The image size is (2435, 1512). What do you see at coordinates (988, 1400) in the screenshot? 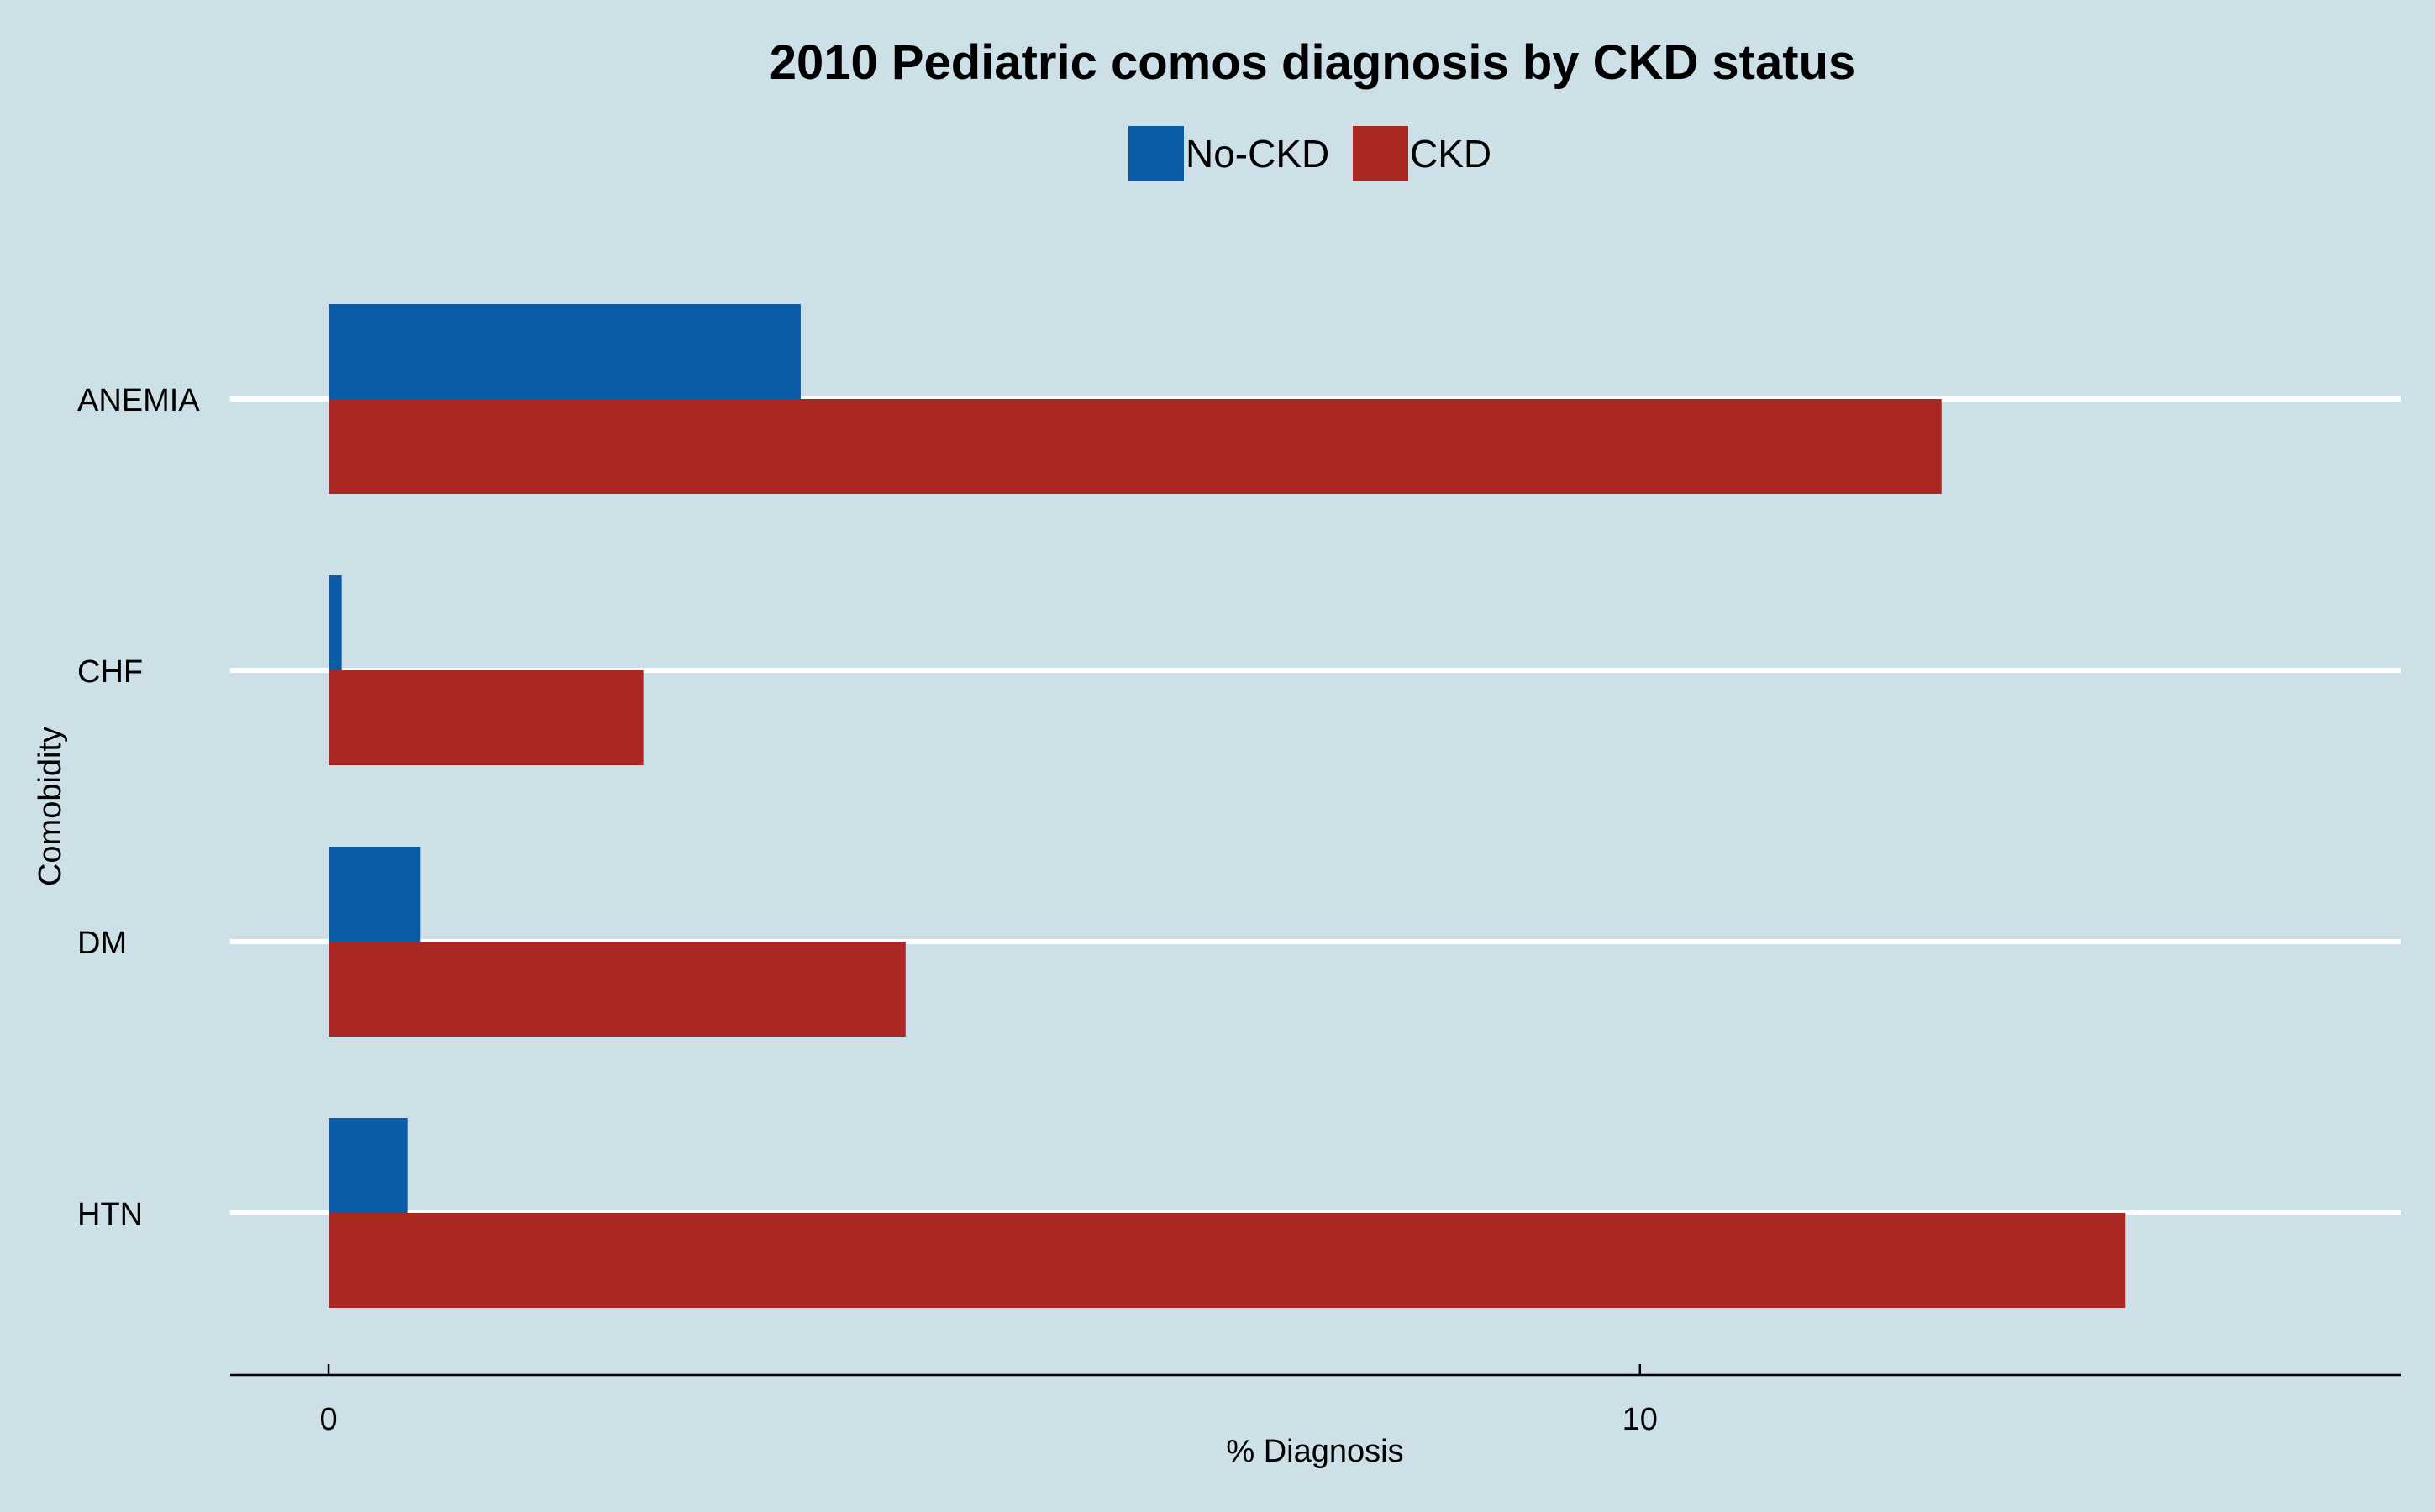
I see `x-axis-ticks: 0 10` at bounding box center [988, 1400].